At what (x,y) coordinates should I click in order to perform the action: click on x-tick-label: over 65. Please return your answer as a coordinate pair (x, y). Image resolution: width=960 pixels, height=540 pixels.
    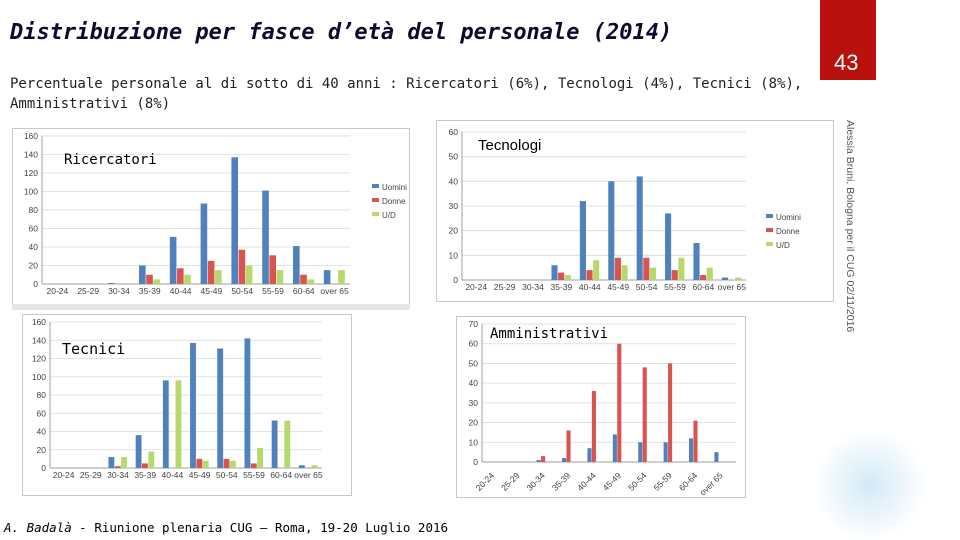
    Looking at the image, I should click on (308, 475).